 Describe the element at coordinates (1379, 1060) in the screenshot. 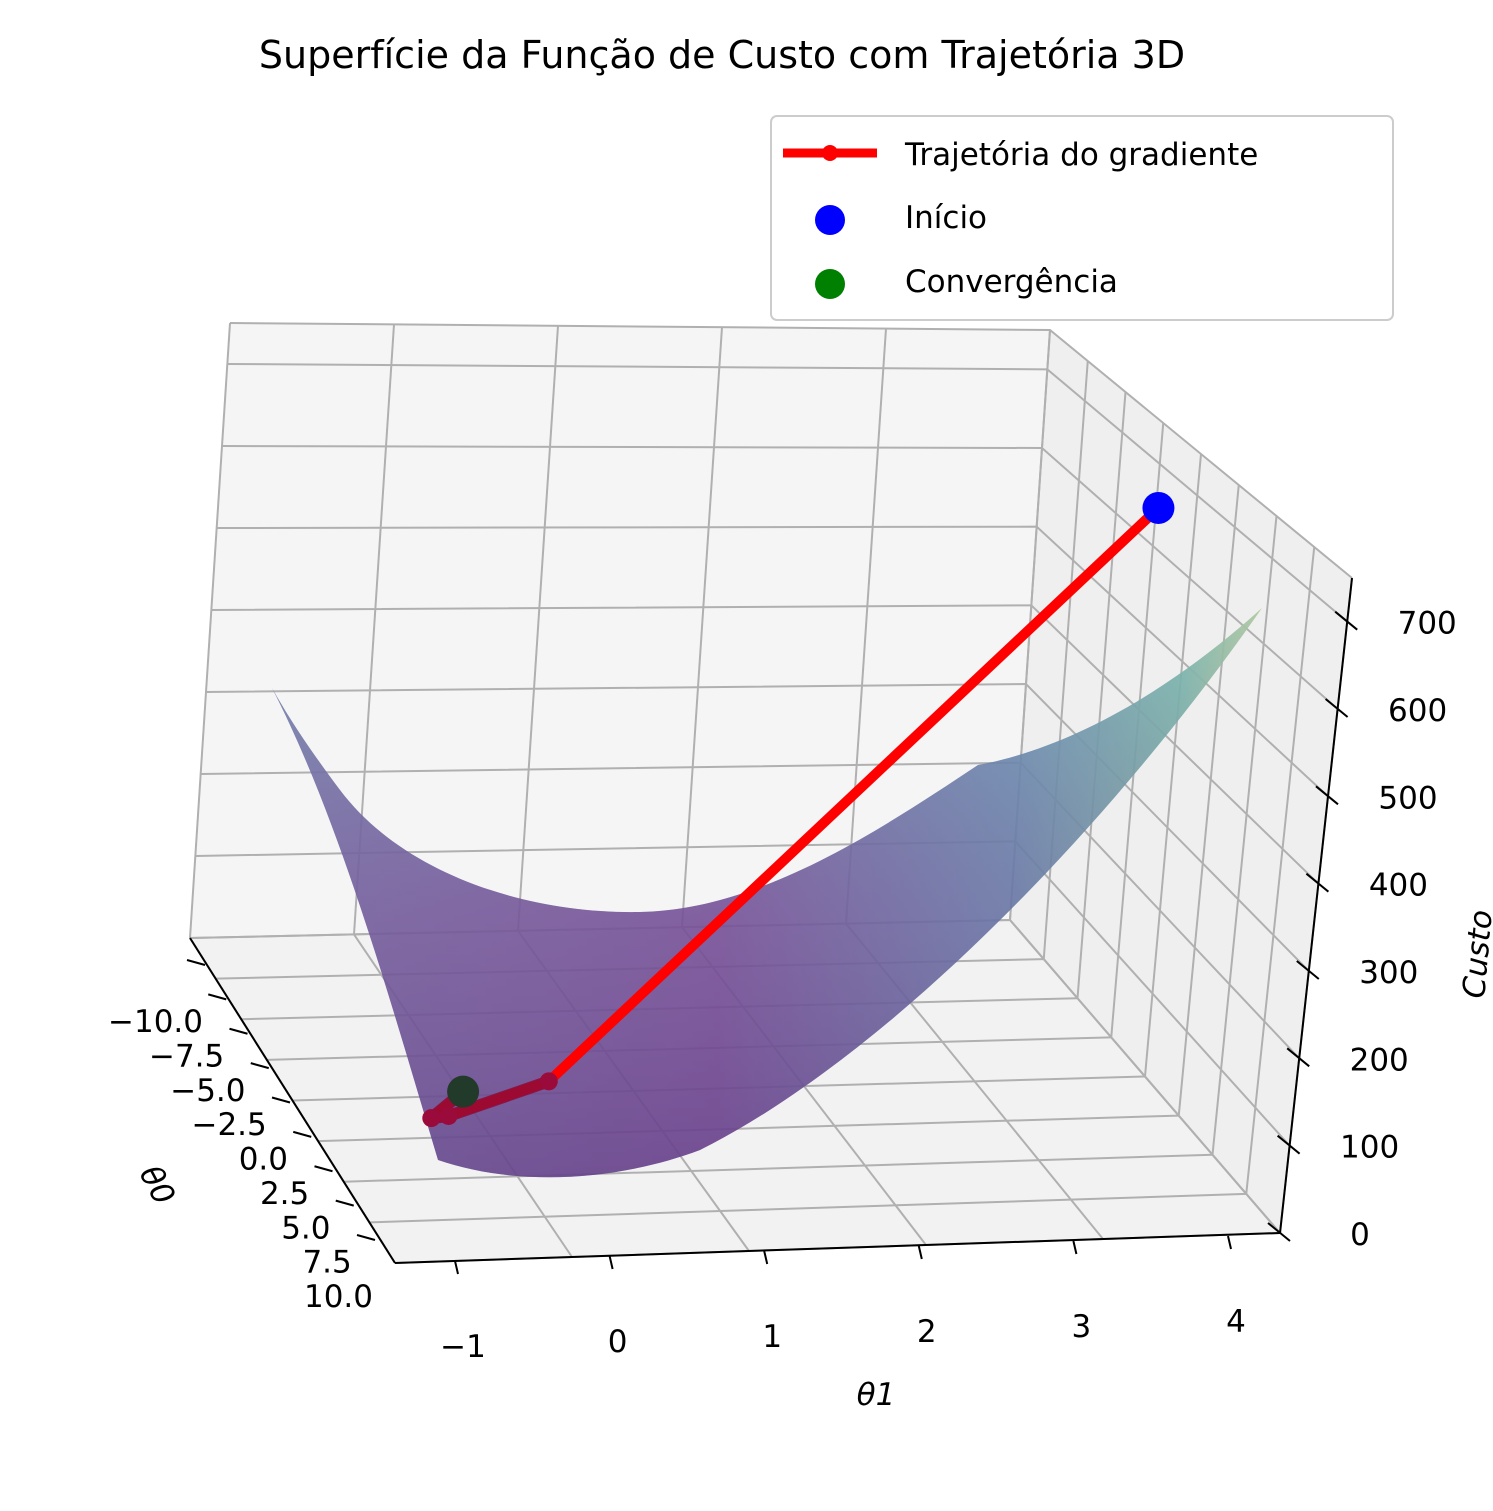

I see `cost-tick-label: 200` at that location.